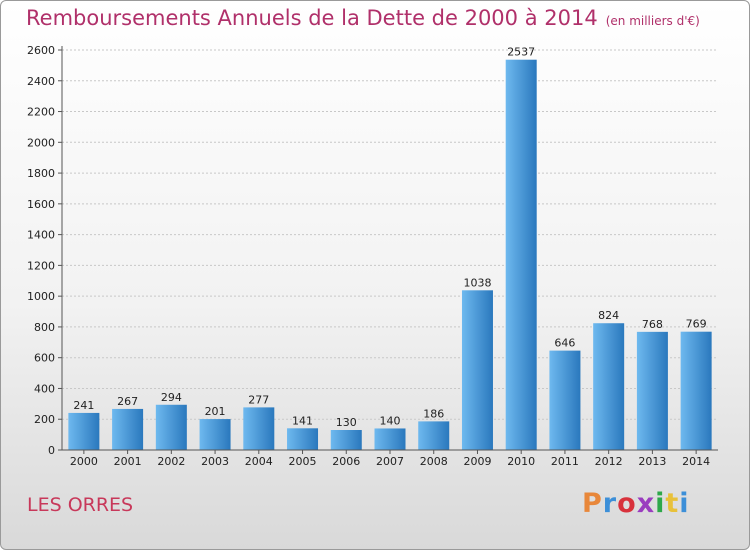 This screenshot has width=750, height=550. I want to click on x-tick-label: 2004, so click(259, 461).